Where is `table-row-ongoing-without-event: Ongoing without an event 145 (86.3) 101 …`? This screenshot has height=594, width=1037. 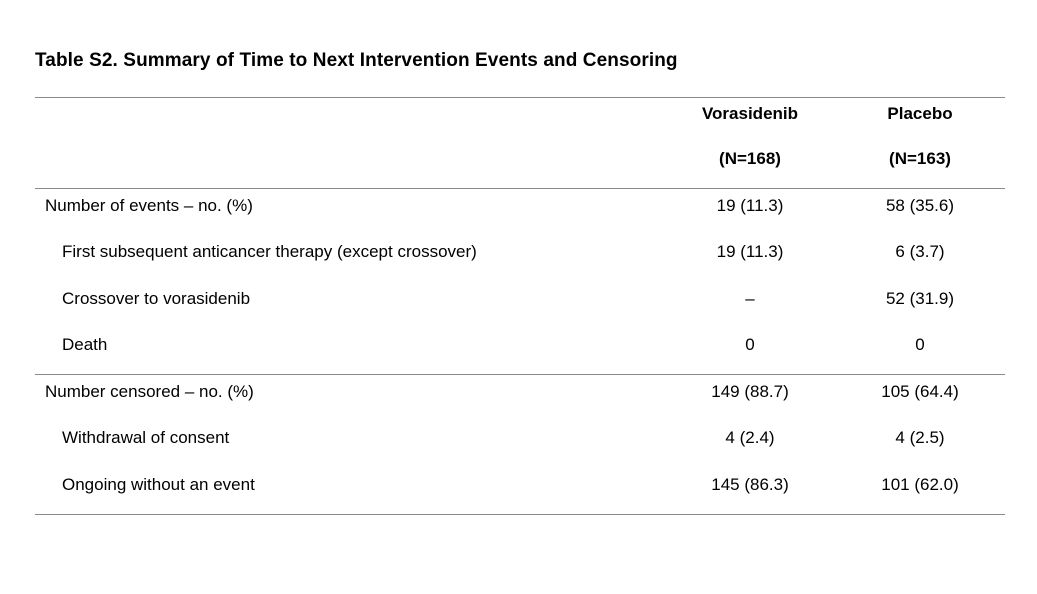
table-row-ongoing-without-event: Ongoing without an event 145 (86.3) 101 … is located at coordinates (520, 491).